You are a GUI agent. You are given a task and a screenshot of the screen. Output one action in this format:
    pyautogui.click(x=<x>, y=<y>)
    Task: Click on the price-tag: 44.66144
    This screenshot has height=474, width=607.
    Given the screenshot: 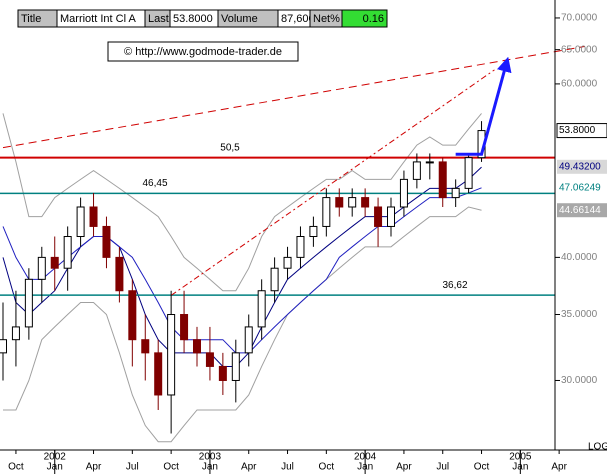 What is the action you would take?
    pyautogui.click(x=580, y=210)
    